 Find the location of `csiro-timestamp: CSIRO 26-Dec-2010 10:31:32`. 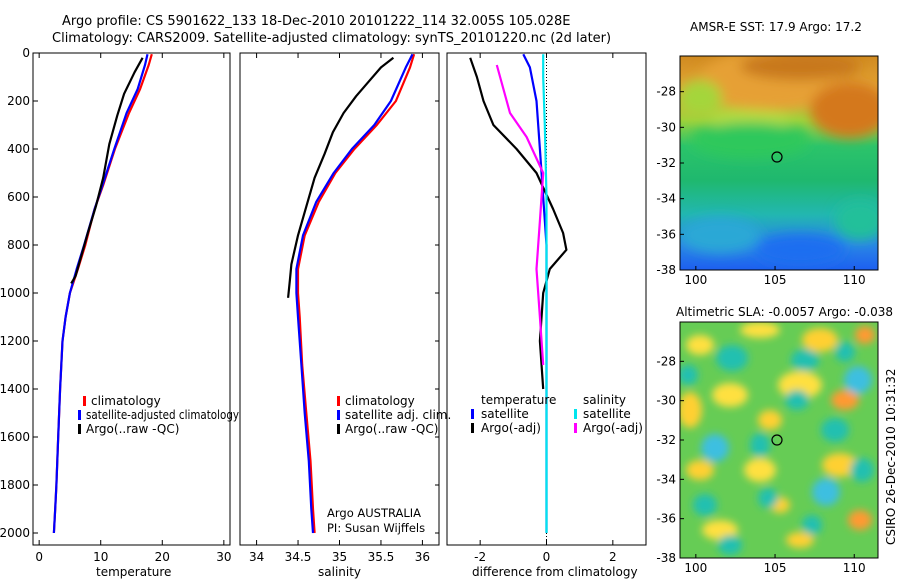

csiro-timestamp: CSIRO 26-Dec-2010 10:31:32 is located at coordinates (891, 456).